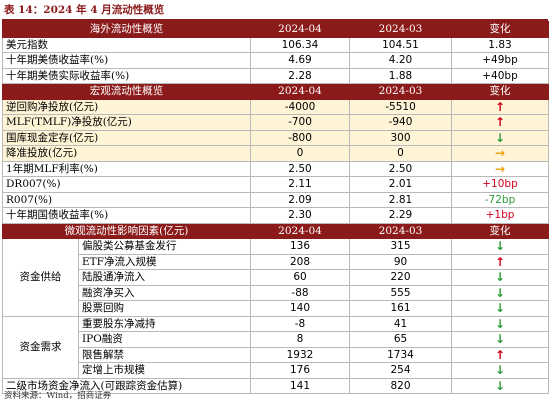  I want to click on row-label: 逆回购净投放(亿元), so click(126, 106).